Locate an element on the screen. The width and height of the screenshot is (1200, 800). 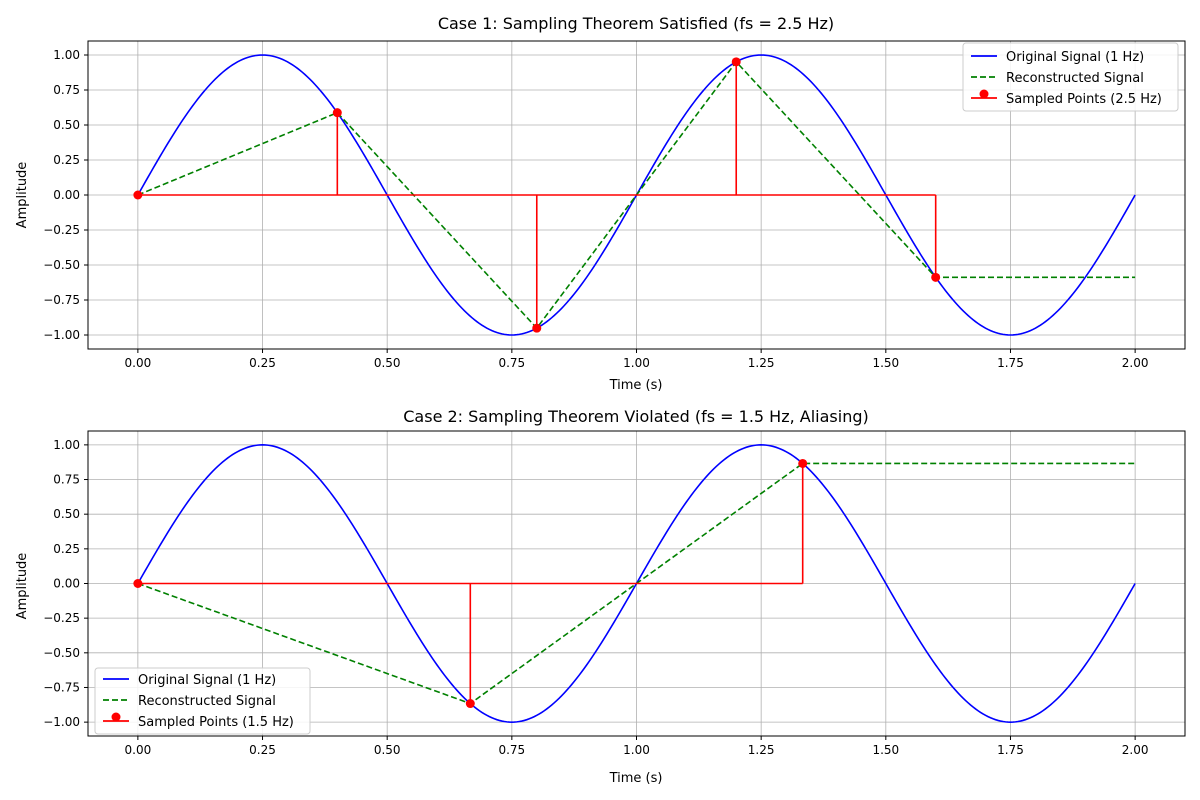
legend-label-sampled: Sampled Points (1.5 Hz) is located at coordinates (216, 722).